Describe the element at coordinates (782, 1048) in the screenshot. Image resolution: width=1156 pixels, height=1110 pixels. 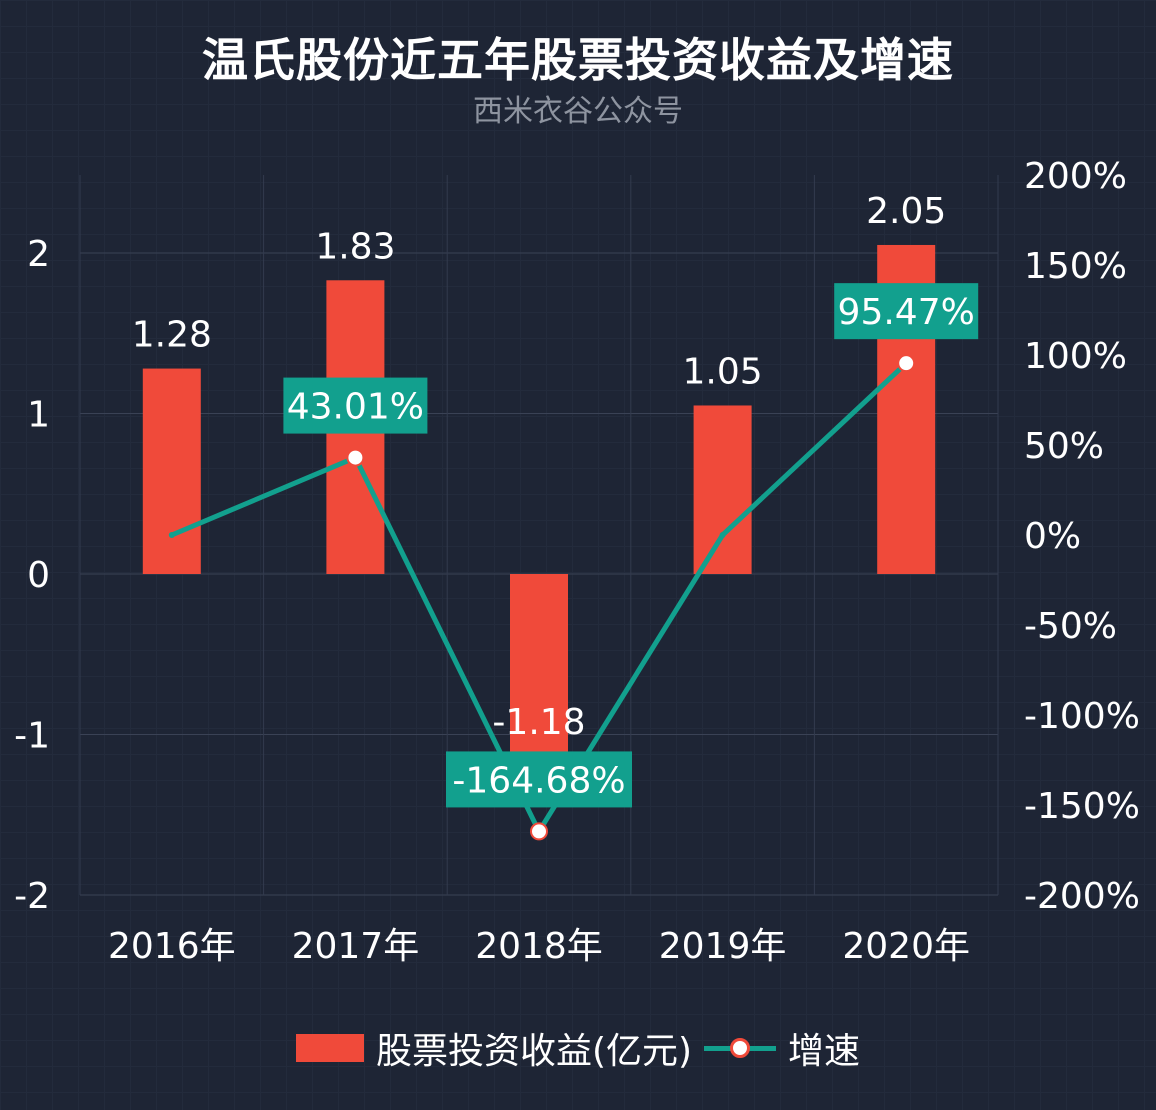
I see `legend-item-line: 增速` at that location.